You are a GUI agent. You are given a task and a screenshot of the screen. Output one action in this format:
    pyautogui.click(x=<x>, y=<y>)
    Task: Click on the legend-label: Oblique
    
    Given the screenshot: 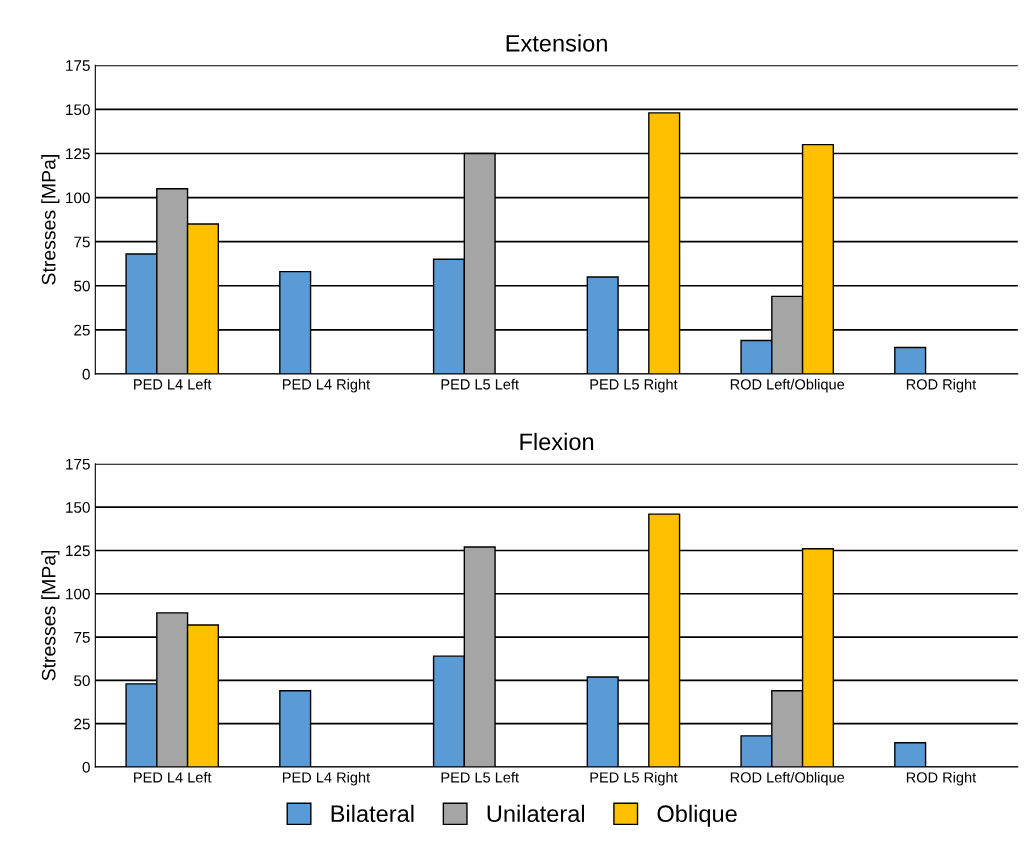 What is the action you would take?
    pyautogui.click(x=697, y=815)
    